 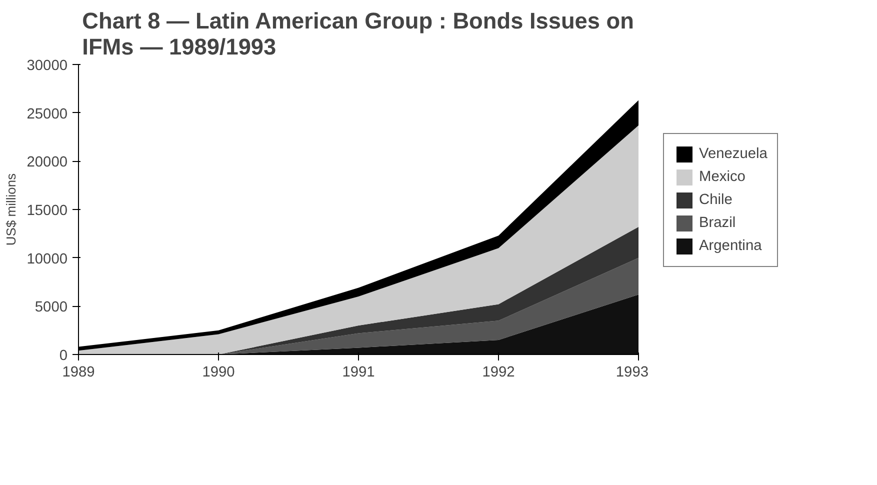 What do you see at coordinates (63, 356) in the screenshot?
I see `y-tick-label: 0` at bounding box center [63, 356].